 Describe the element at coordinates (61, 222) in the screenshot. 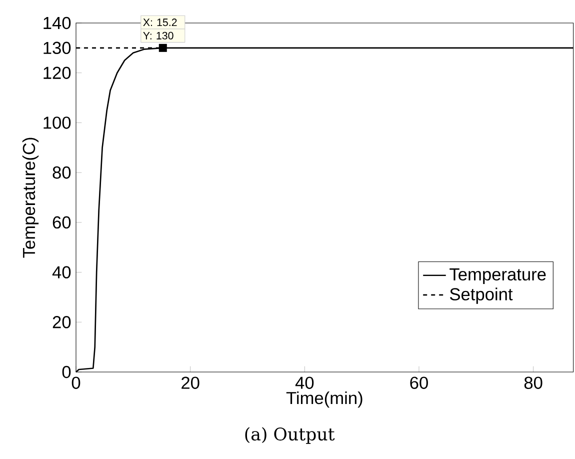

I see `y-tick-label: 60` at that location.